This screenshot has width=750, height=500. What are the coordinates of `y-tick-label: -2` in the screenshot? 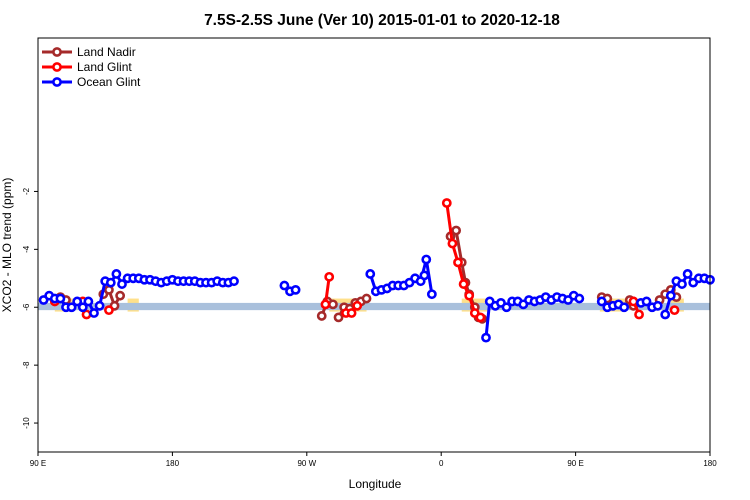 It's located at (26, 191).